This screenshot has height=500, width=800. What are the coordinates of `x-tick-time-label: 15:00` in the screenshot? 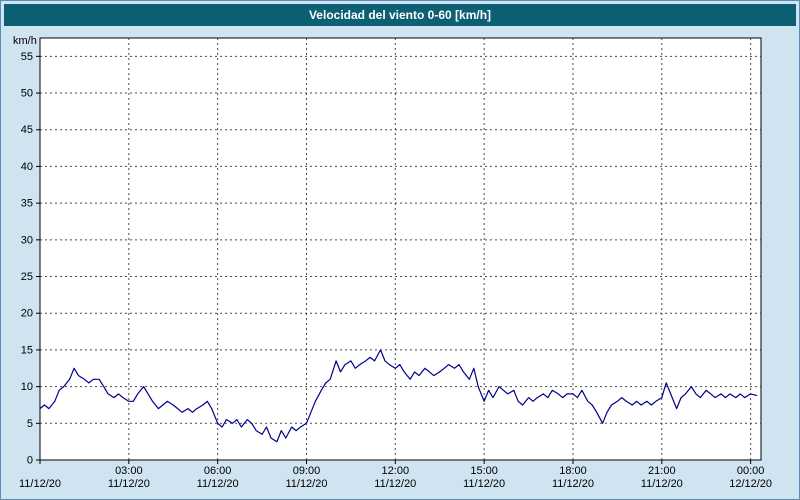 It's located at (484, 471).